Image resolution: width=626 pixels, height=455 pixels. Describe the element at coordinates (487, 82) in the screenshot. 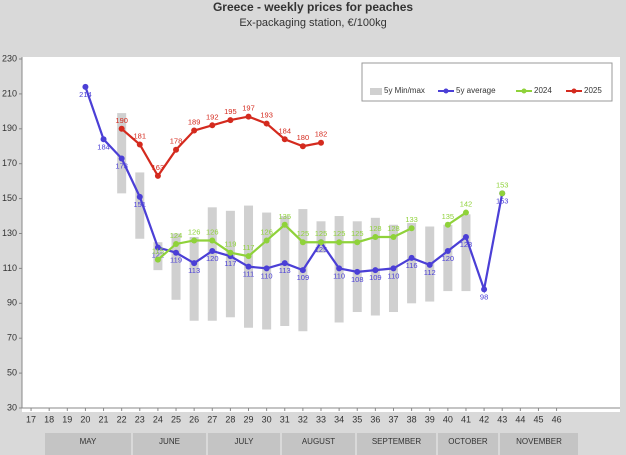

I see `legend-box` at that location.